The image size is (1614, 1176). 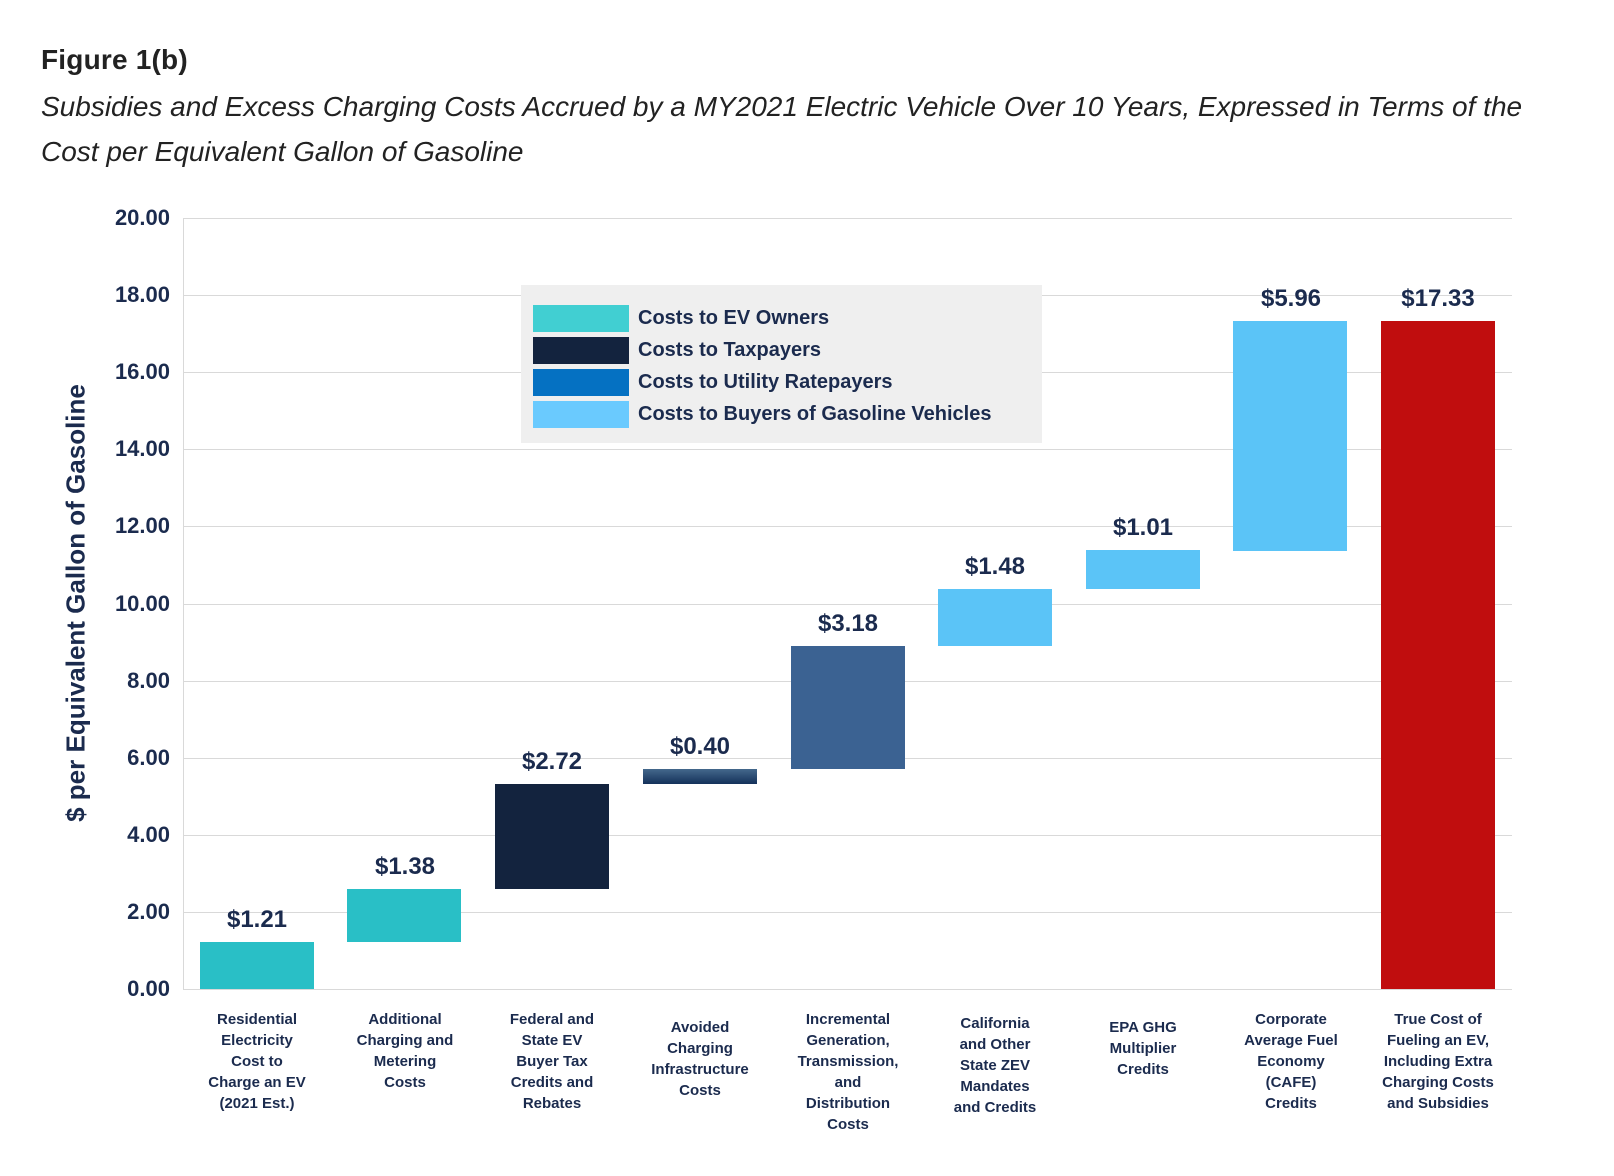 What do you see at coordinates (148, 834) in the screenshot?
I see `y-tick-label: 4.00` at bounding box center [148, 834].